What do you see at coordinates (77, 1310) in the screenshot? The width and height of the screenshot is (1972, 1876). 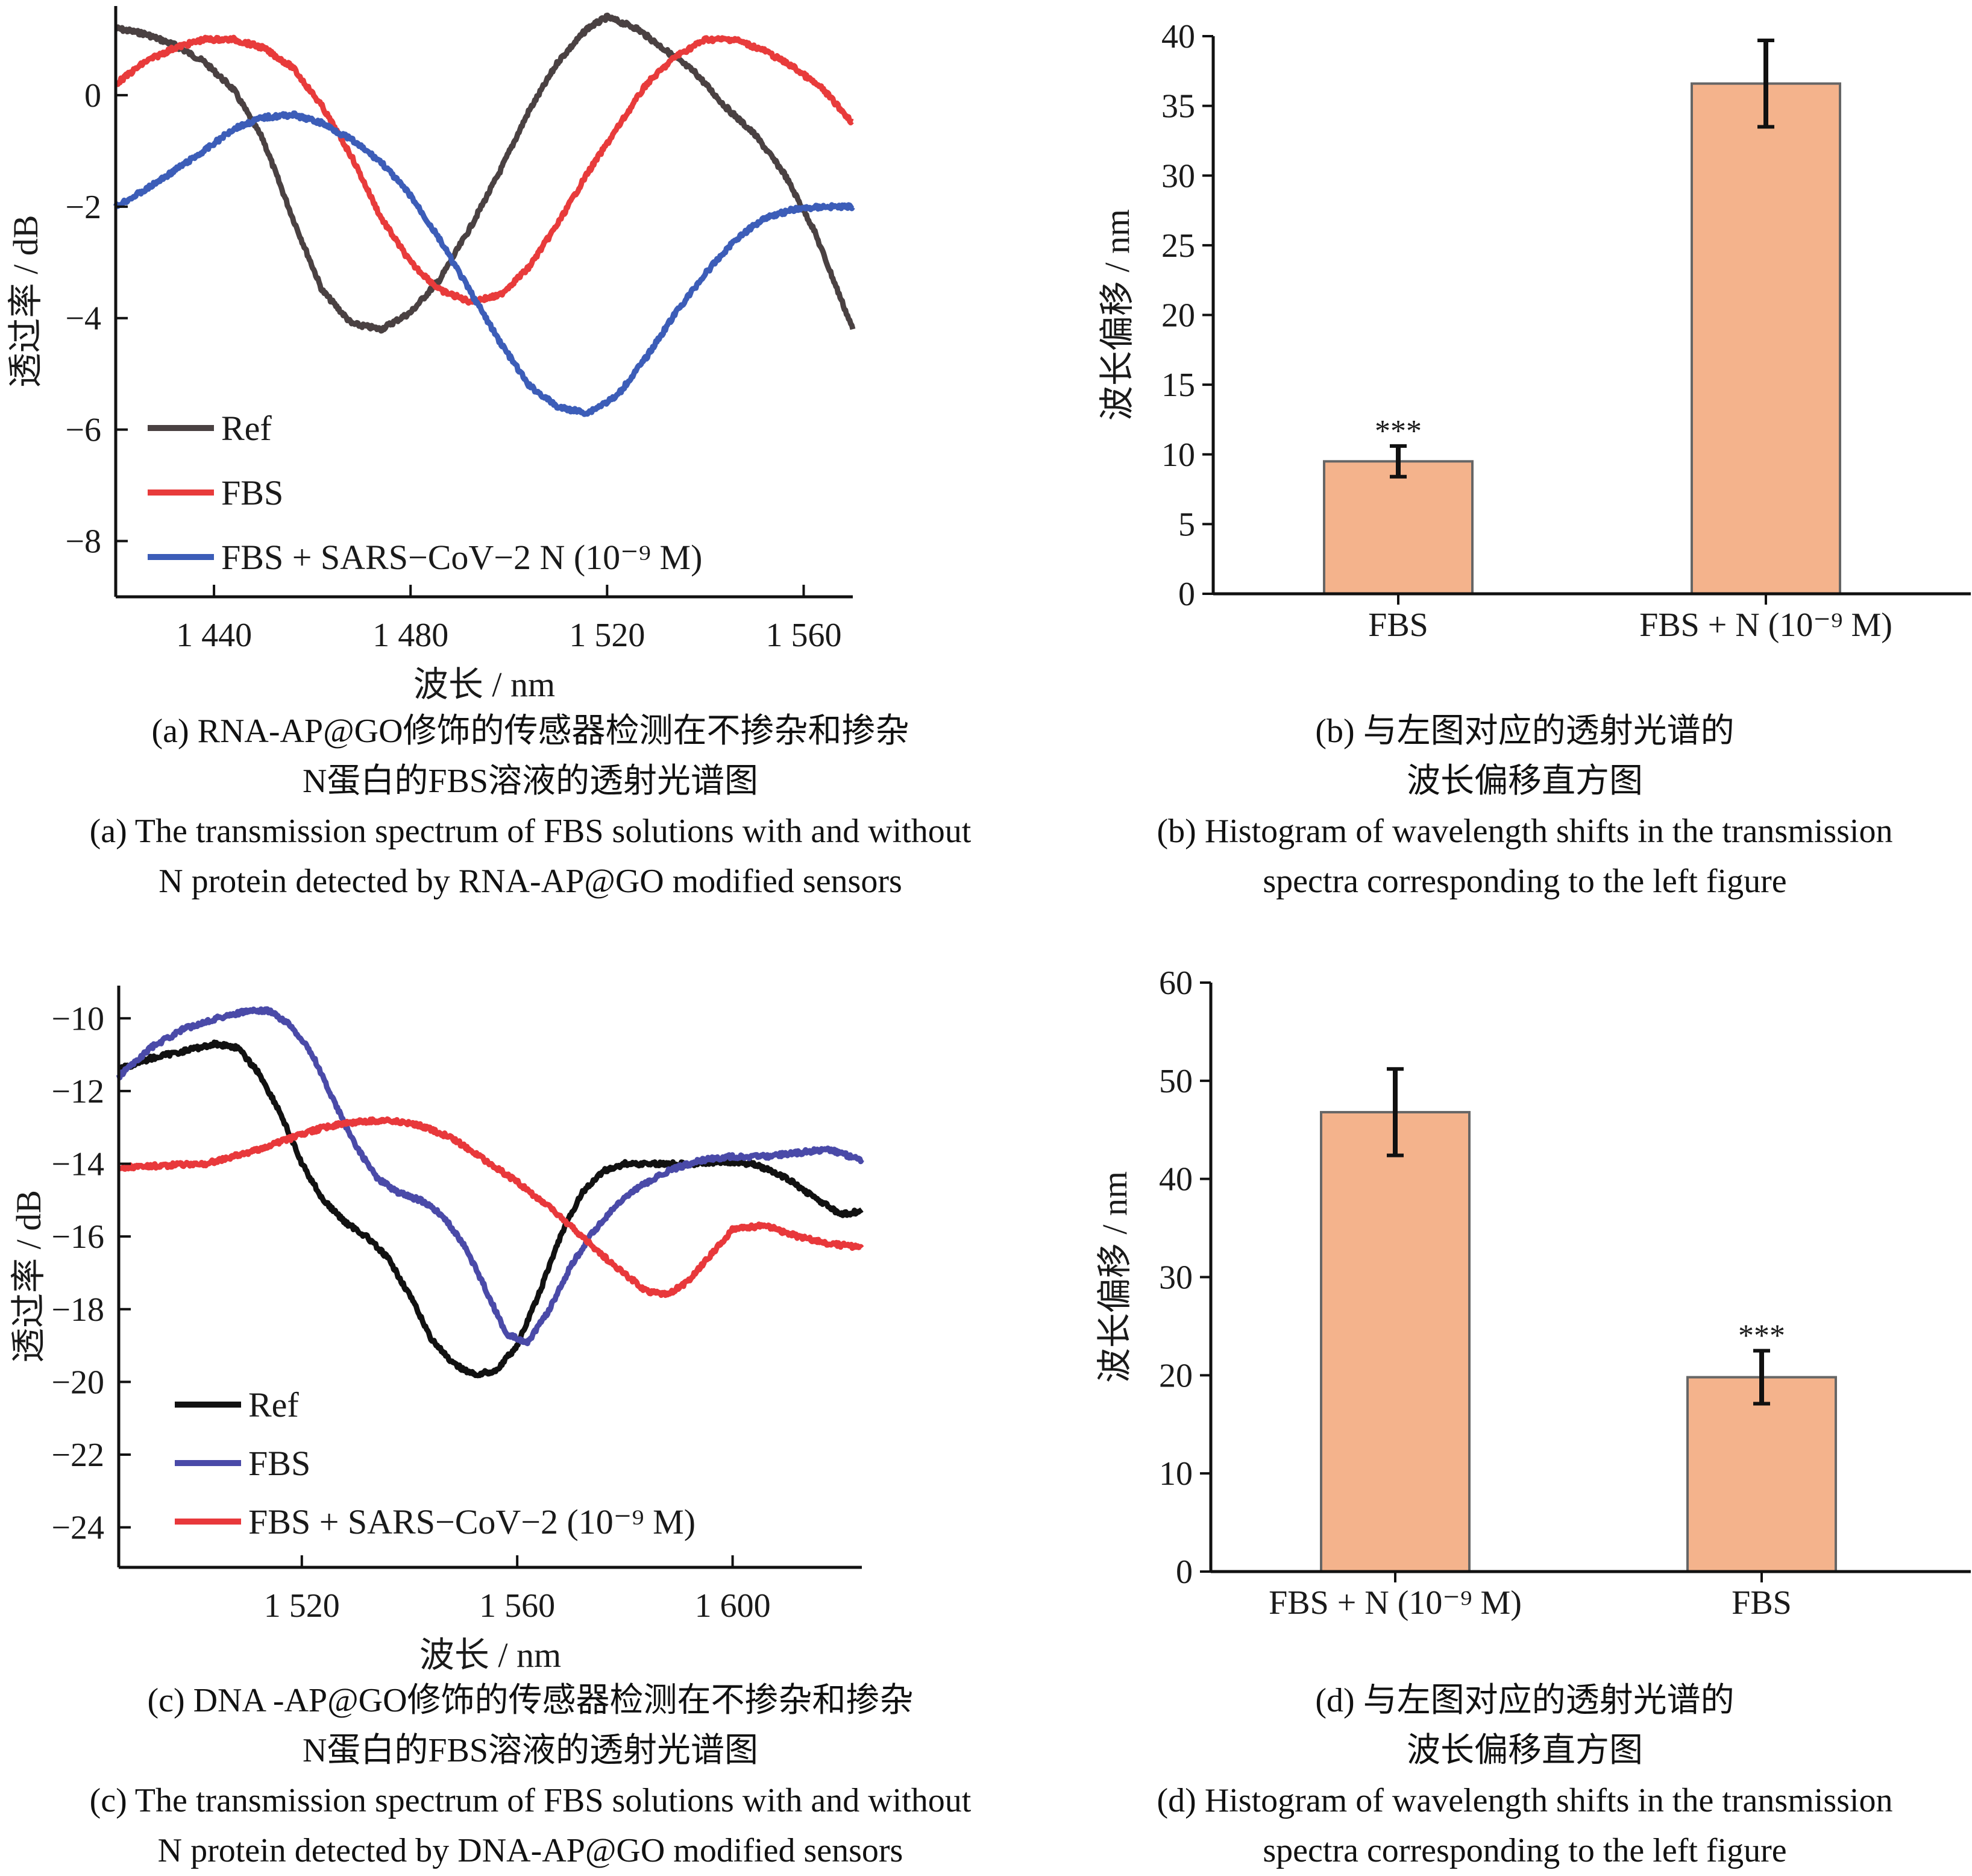 I see `panel-c-y-tick-label: −18` at bounding box center [77, 1310].